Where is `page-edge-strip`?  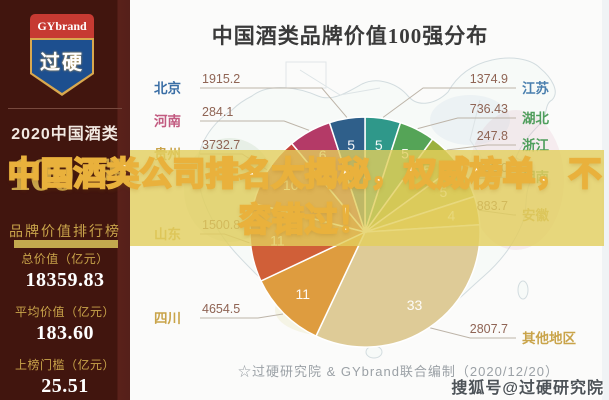 page-edge-strip is located at coordinates (605, 200).